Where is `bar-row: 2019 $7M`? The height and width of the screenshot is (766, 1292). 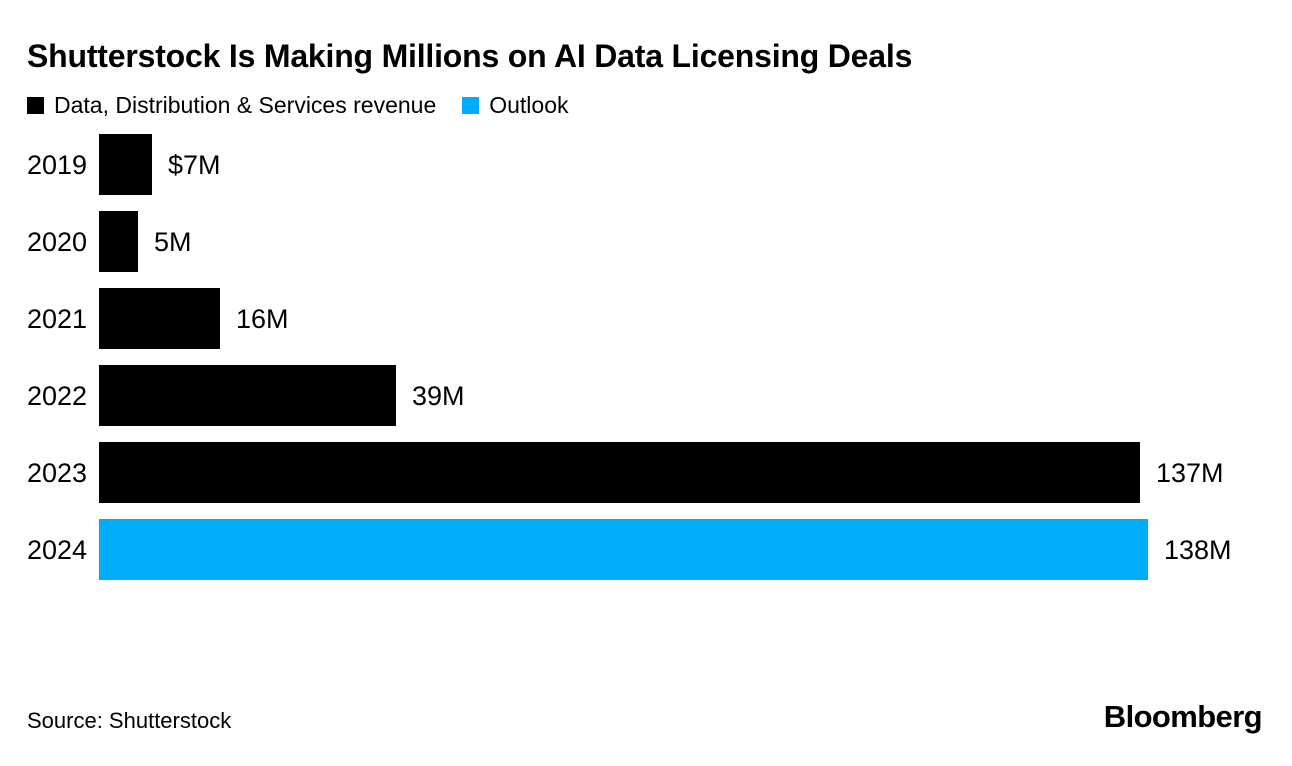
bar-row: 2019 $7M is located at coordinates (644, 164).